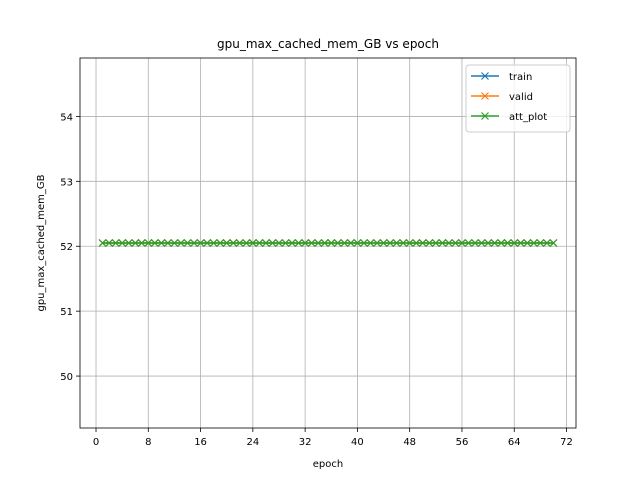  I want to click on x-tick-label: 48, so click(409, 442).